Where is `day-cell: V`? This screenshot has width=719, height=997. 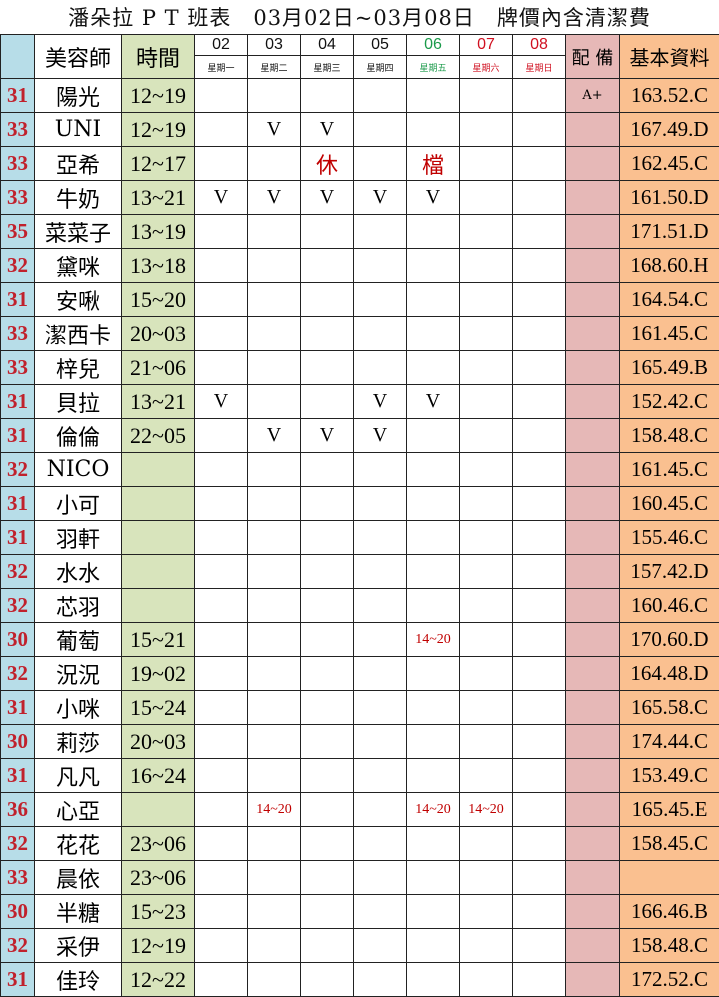 day-cell: V is located at coordinates (221, 402).